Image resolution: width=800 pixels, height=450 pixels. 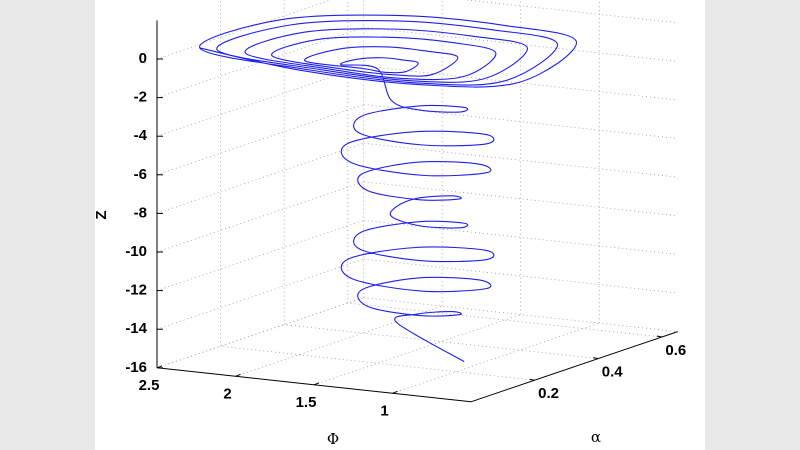 I want to click on z-tick-label: -16, so click(x=136, y=367).